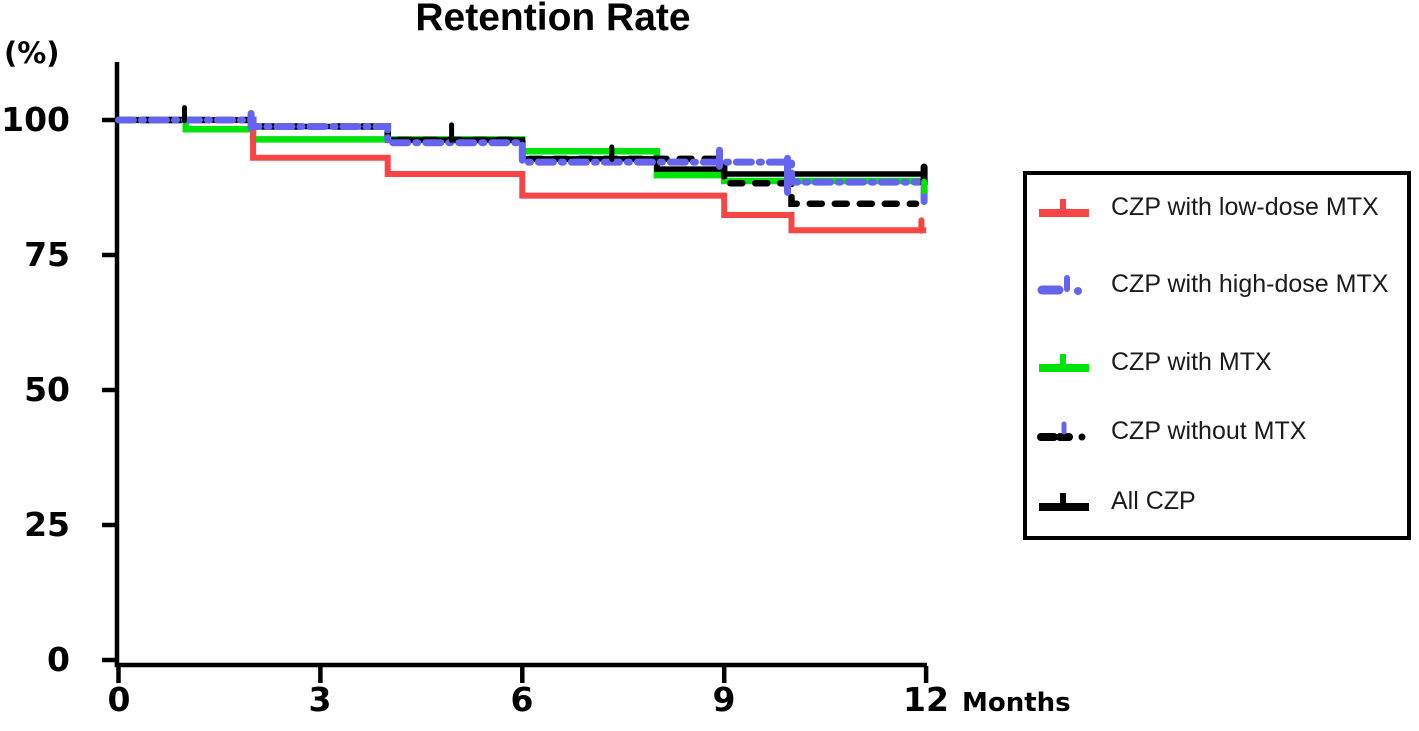  I want to click on x-tick-label: 12, so click(926, 699).